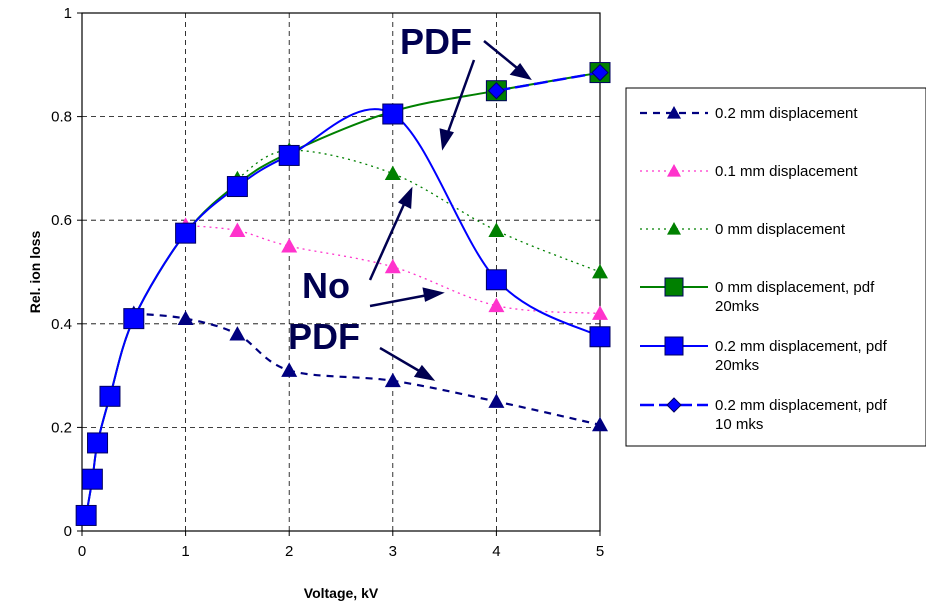 This screenshot has width=926, height=607. Describe the element at coordinates (68, 531) in the screenshot. I see `y-tick-label: 0` at that location.